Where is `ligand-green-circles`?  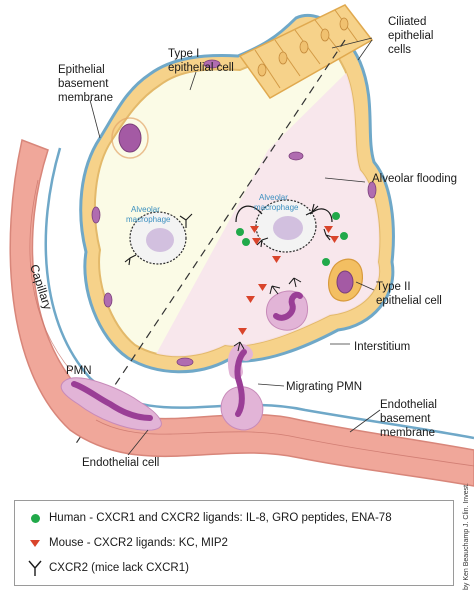 ligand-green-circles is located at coordinates (292, 239).